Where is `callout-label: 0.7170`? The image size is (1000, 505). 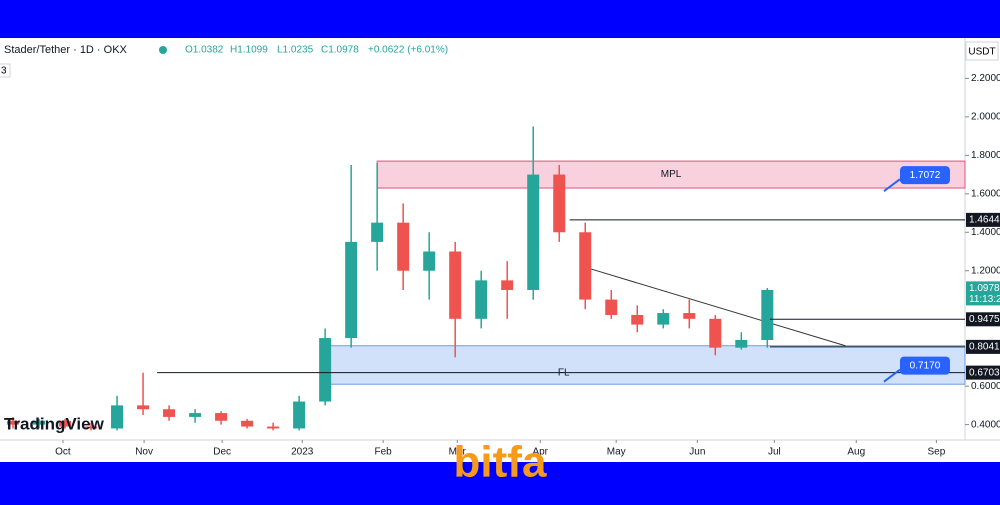 callout-label: 0.7170 is located at coordinates (925, 365).